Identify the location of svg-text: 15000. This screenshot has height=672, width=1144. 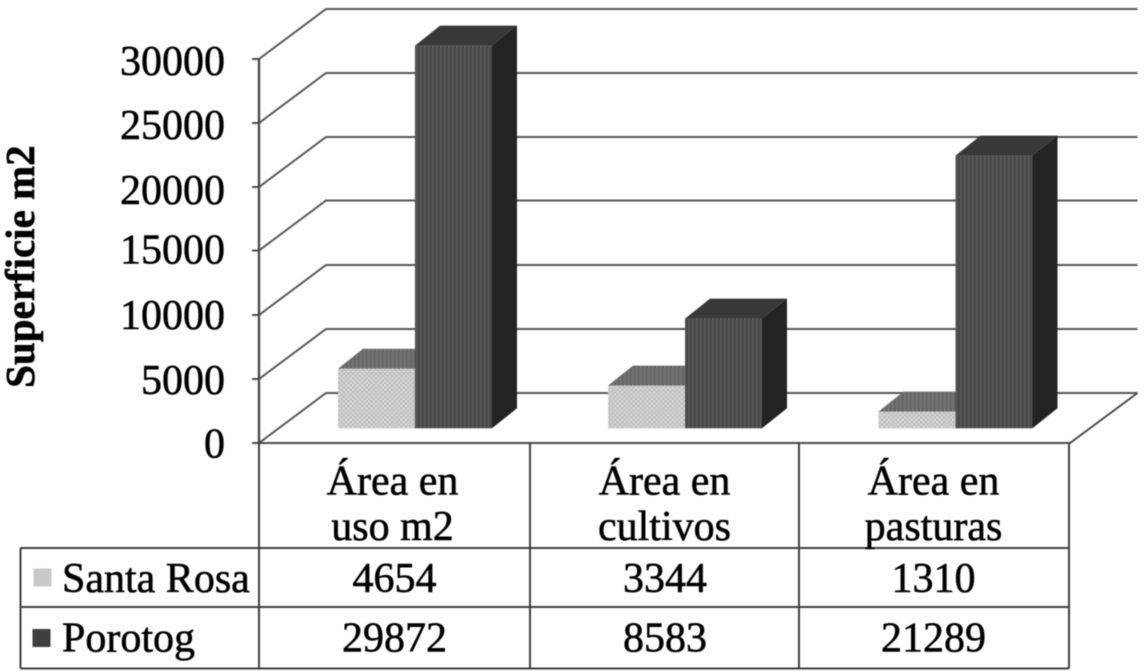
(172, 251).